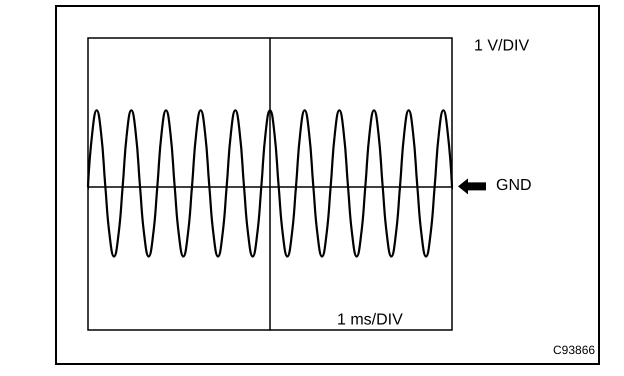 The height and width of the screenshot is (376, 624). I want to click on text: C93866, so click(574, 350).